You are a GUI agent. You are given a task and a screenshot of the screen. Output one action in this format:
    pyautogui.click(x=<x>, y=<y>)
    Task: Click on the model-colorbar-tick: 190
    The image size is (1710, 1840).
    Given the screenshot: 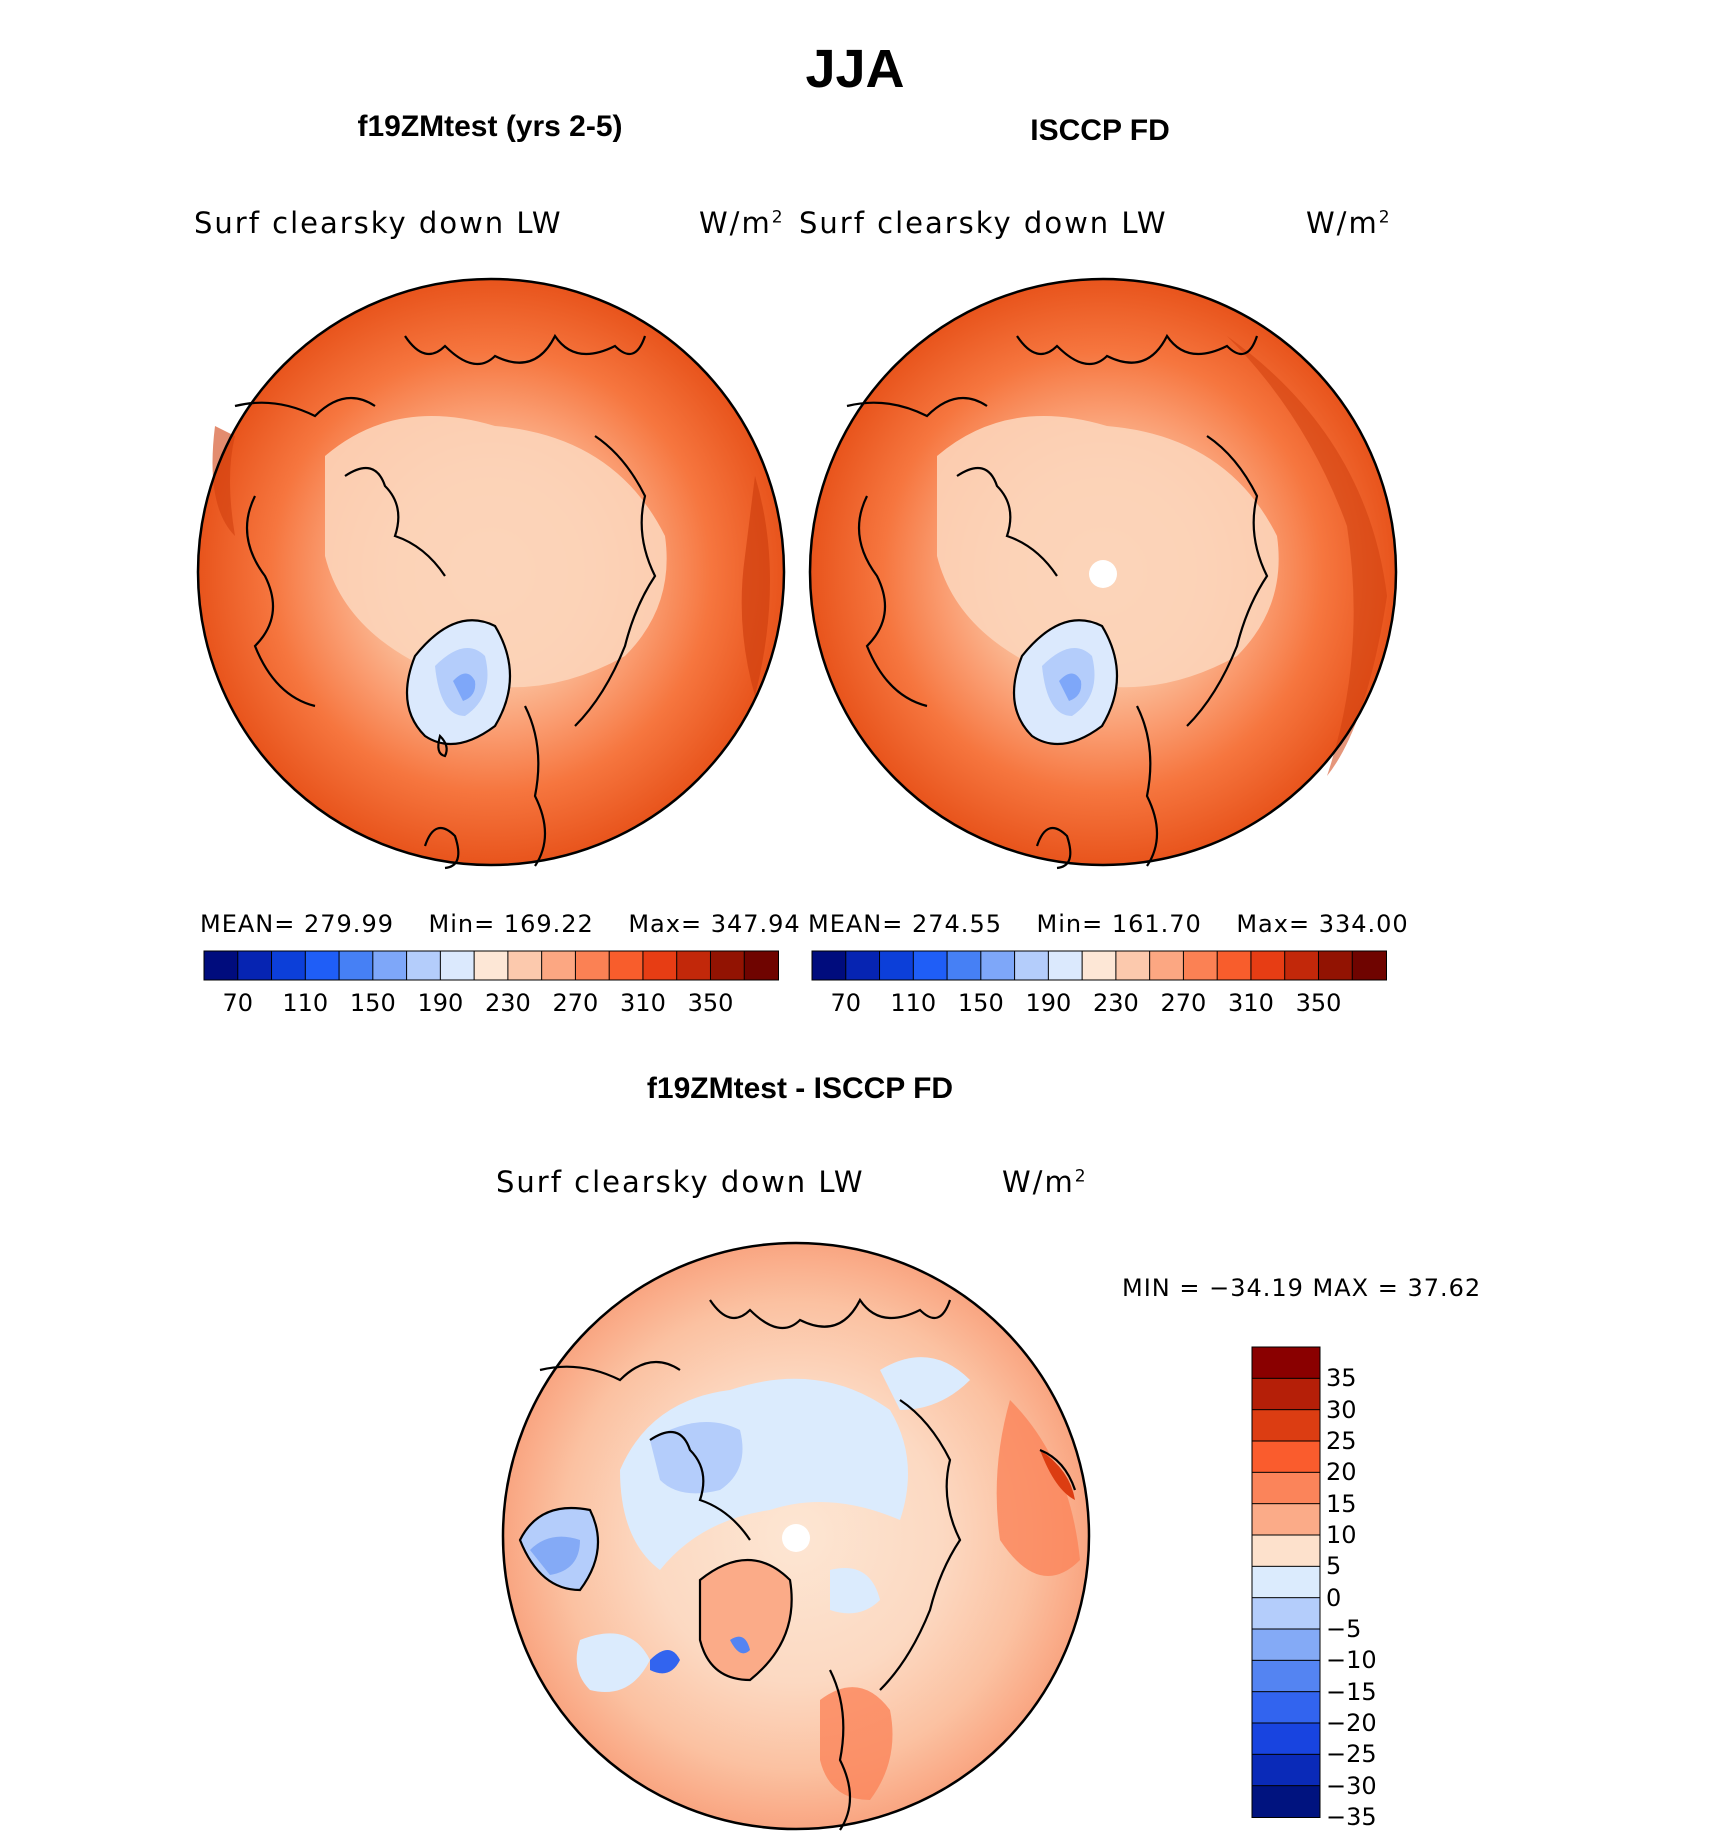 What is the action you would take?
    pyautogui.click(x=440, y=1003)
    